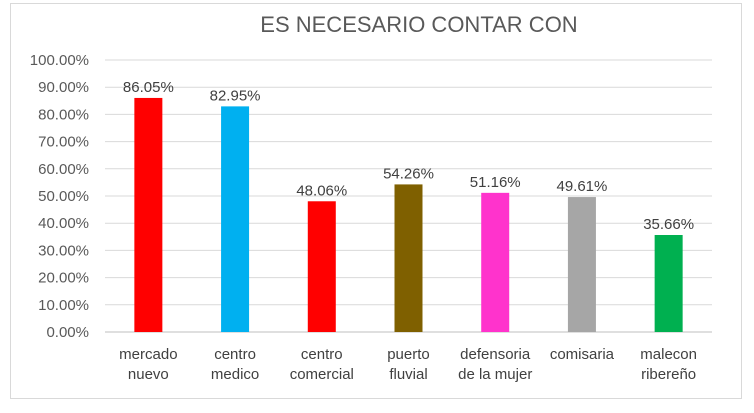 This screenshot has height=413, width=754. Describe the element at coordinates (322, 374) in the screenshot. I see `x-tick-label: comercial` at that location.